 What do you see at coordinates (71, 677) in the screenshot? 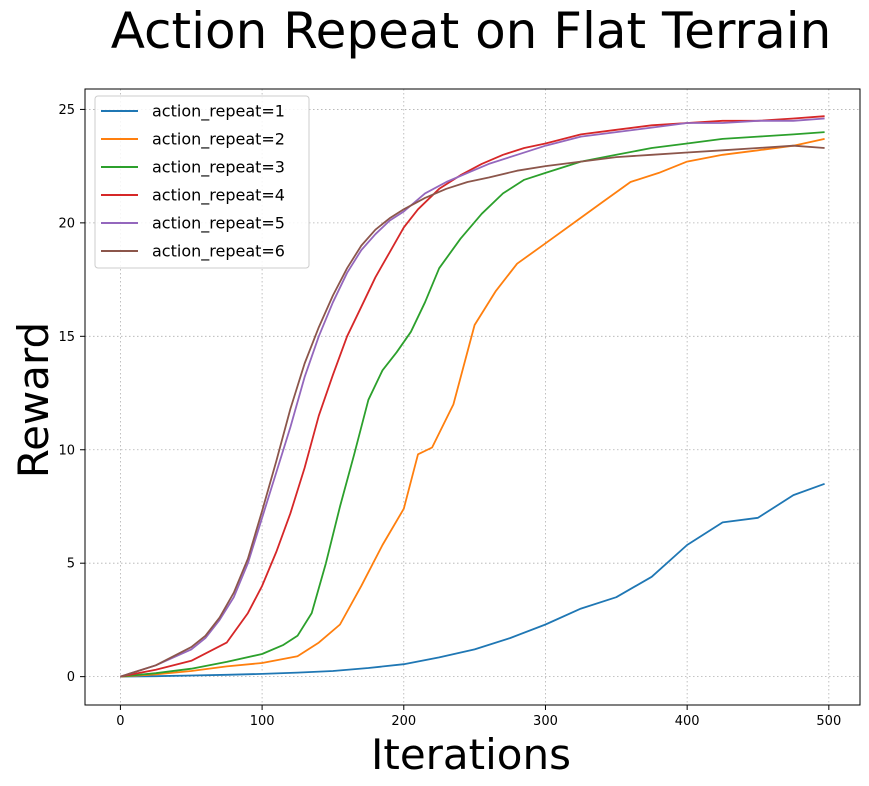
I see `y-tick-label: 0` at bounding box center [71, 677].